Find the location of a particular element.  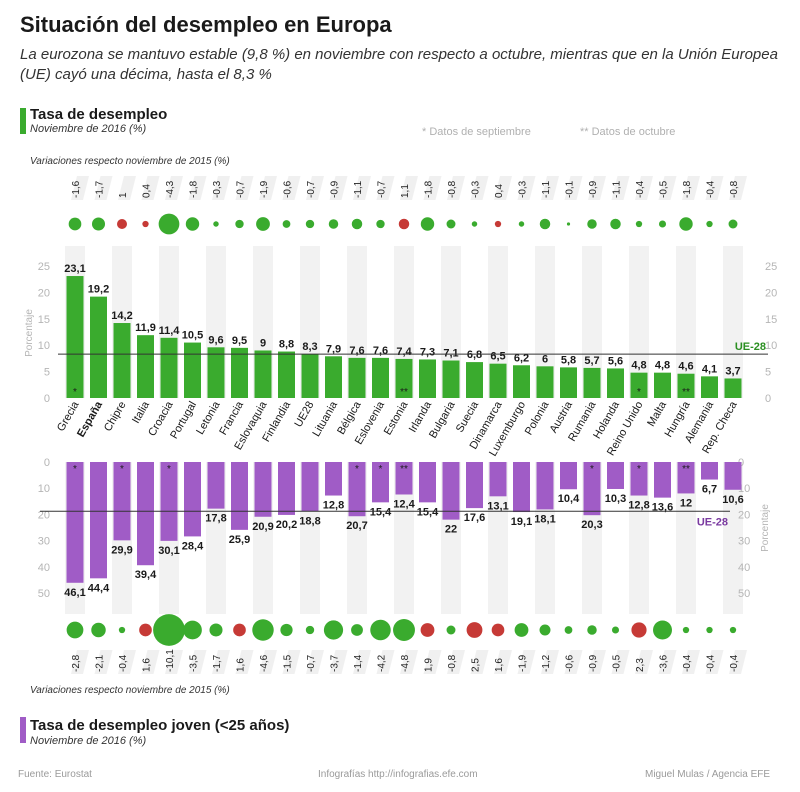

bottom-value-label: 10,4 is located at coordinates (569, 499).